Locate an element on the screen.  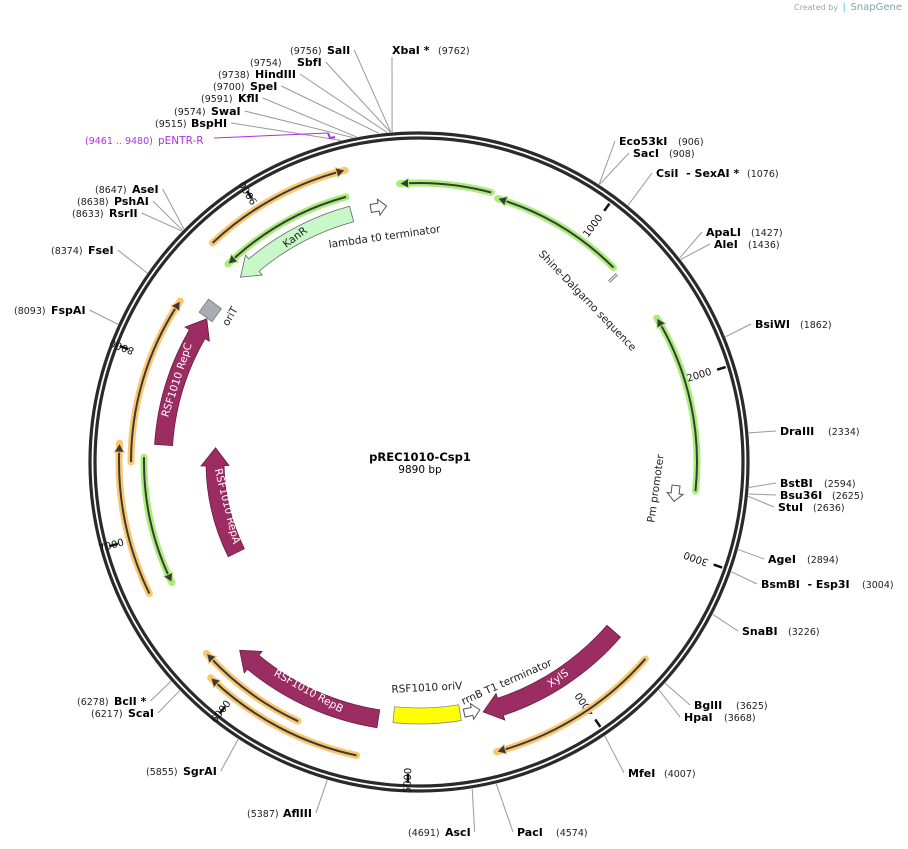
primer-leader-line is located at coordinates (271, 135).